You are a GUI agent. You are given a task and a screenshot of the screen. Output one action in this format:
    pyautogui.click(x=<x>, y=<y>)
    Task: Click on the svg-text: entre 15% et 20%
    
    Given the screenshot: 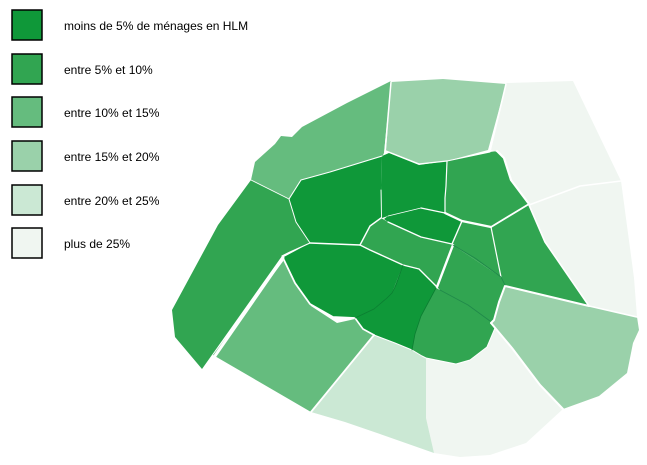 What is the action you would take?
    pyautogui.click(x=112, y=157)
    